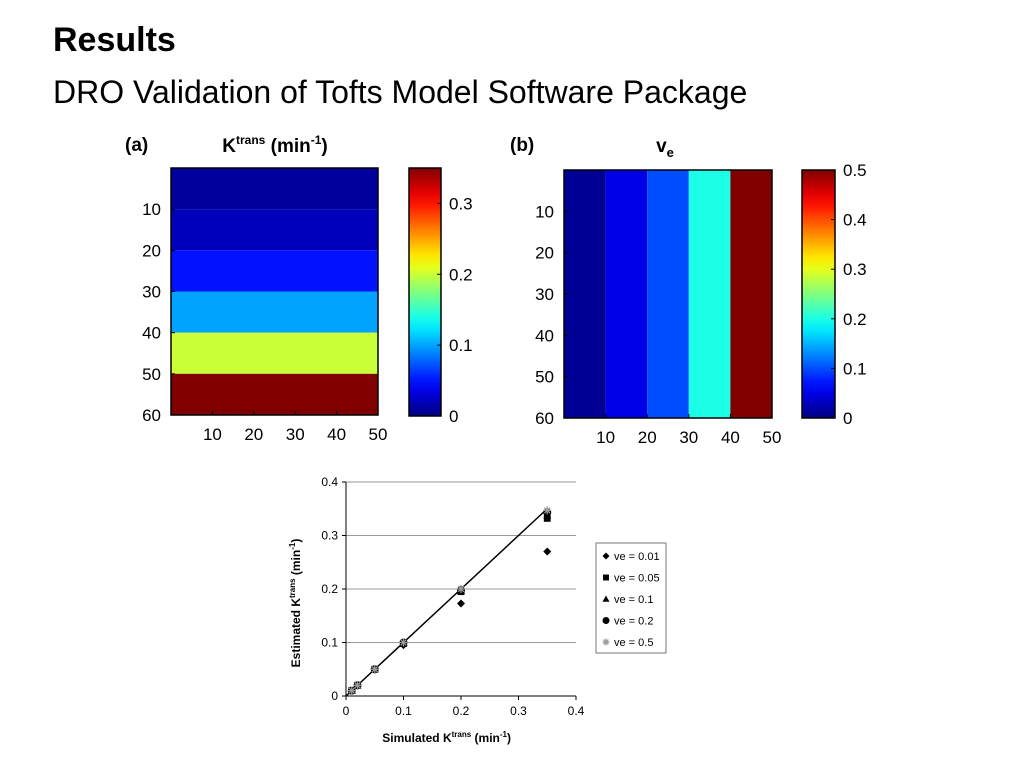 This screenshot has height=768, width=1024. What do you see at coordinates (251, 140) in the screenshot?
I see `title-part: trans` at bounding box center [251, 140].